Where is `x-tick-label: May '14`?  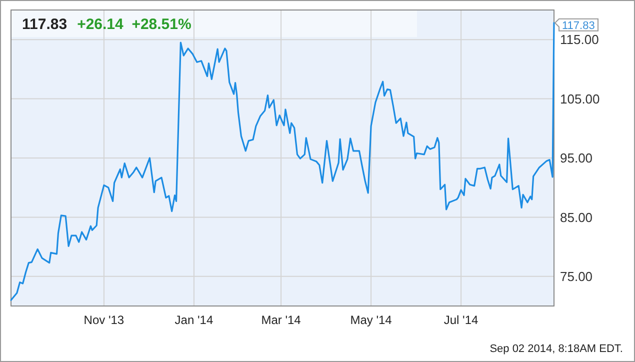
x-tick-label: May '14 is located at coordinates (371, 320).